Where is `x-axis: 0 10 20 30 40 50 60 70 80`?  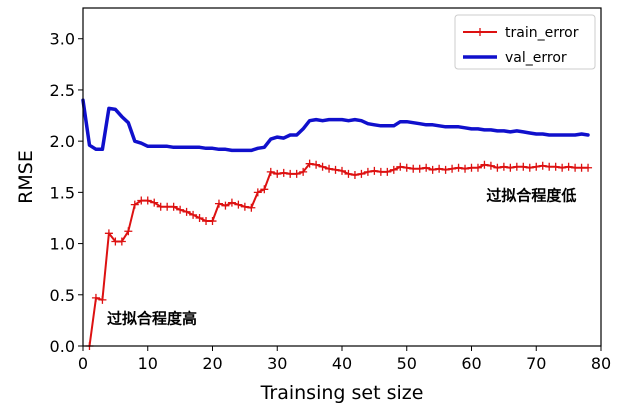 x-axis: 0 10 20 30 40 50 60 70 80 is located at coordinates (344, 359).